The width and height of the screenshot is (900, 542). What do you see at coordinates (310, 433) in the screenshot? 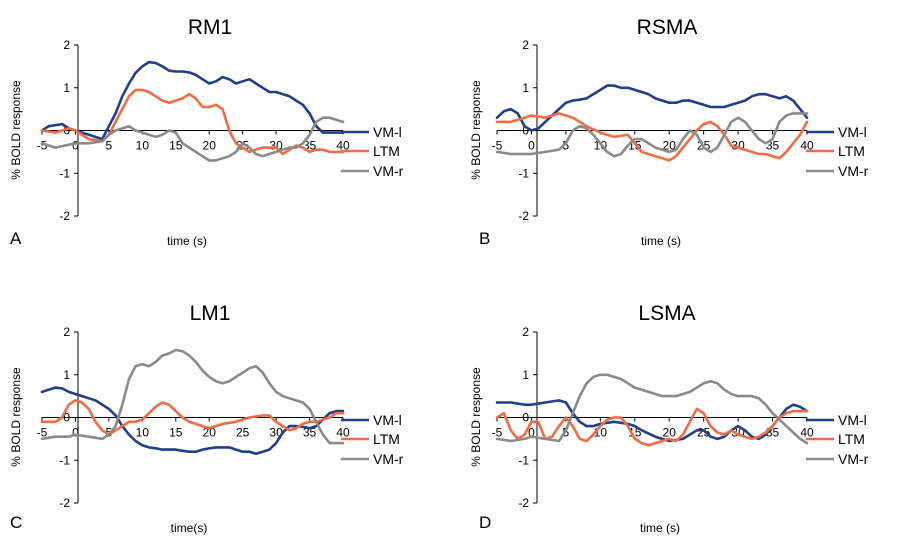
I see `x-tick-label: 35` at bounding box center [310, 433].